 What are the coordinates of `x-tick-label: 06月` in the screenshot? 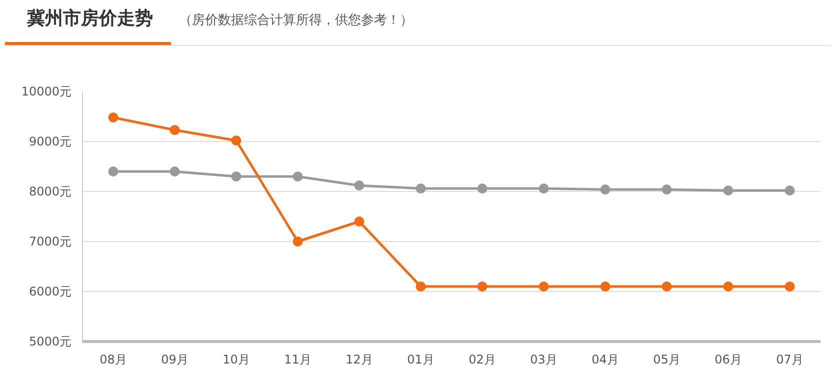 It's located at (728, 359).